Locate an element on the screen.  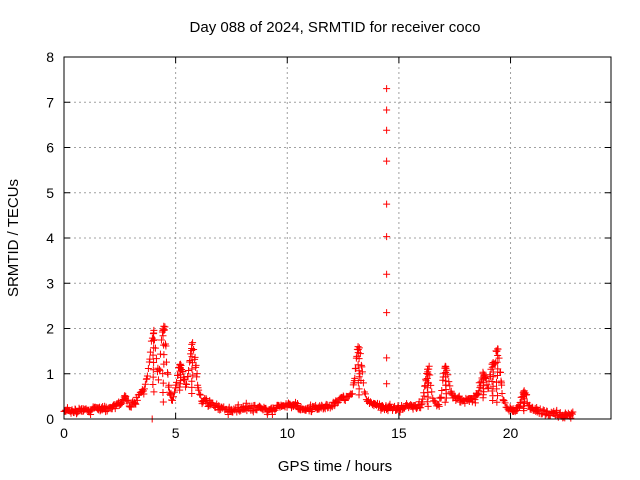
y-tick-label: 5 is located at coordinates (50, 193).